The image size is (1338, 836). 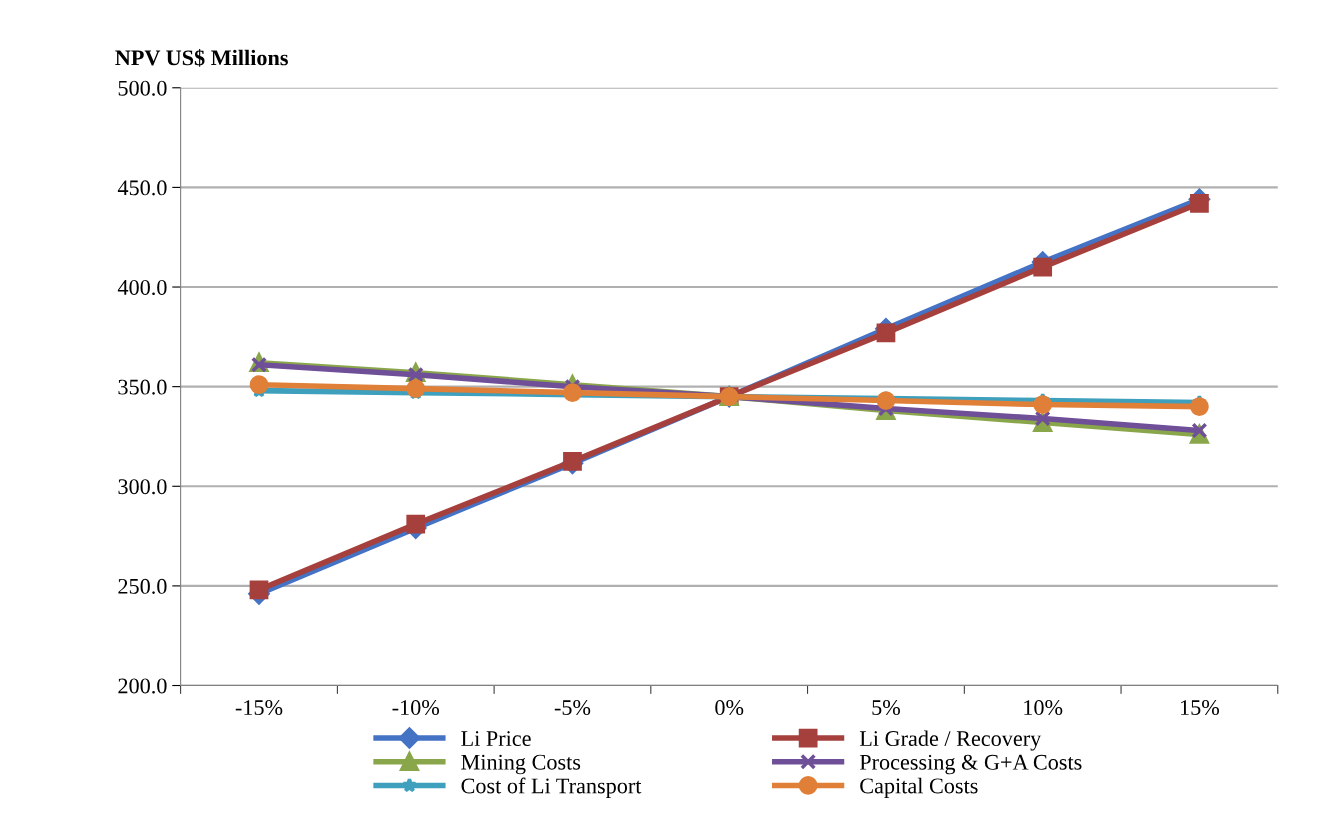 What do you see at coordinates (886, 708) in the screenshot?
I see `x-tick-label: 5%` at bounding box center [886, 708].